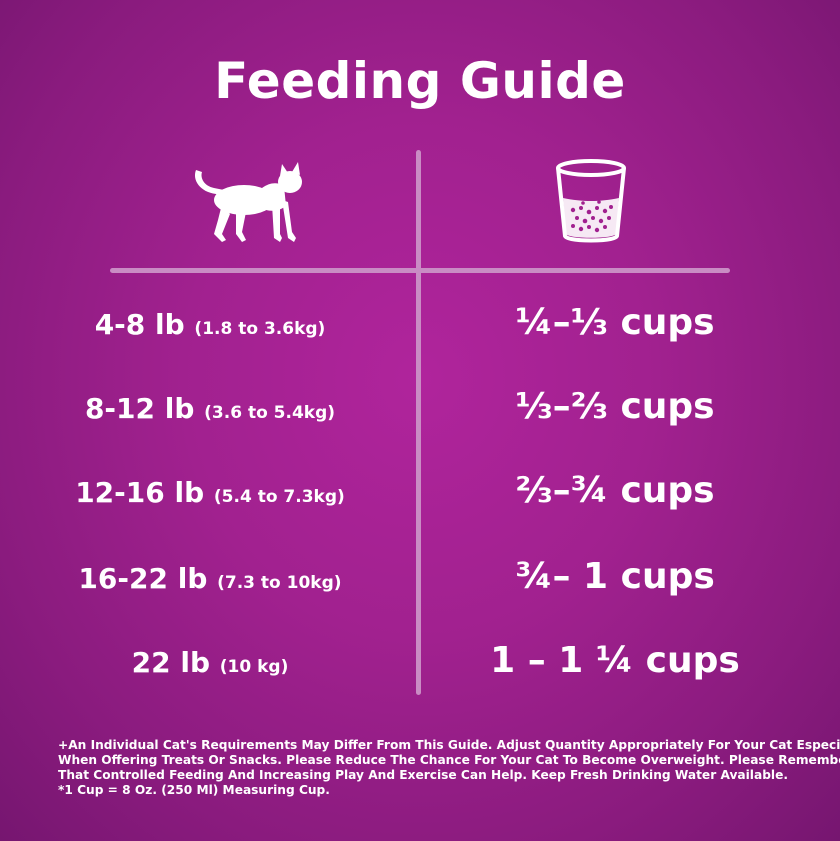  I want to click on cat-icon, so click(248, 202).